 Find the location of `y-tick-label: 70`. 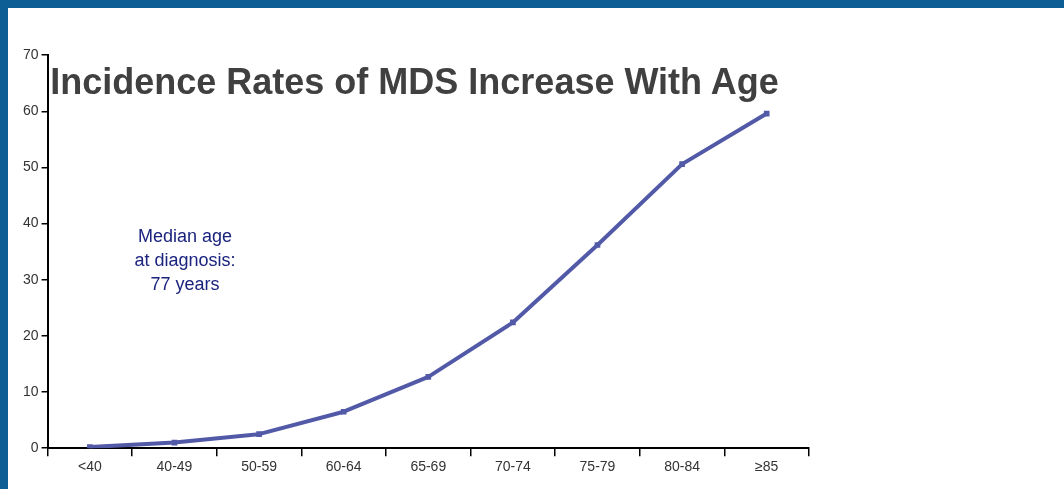

y-tick-label: 70 is located at coordinates (30, 54).